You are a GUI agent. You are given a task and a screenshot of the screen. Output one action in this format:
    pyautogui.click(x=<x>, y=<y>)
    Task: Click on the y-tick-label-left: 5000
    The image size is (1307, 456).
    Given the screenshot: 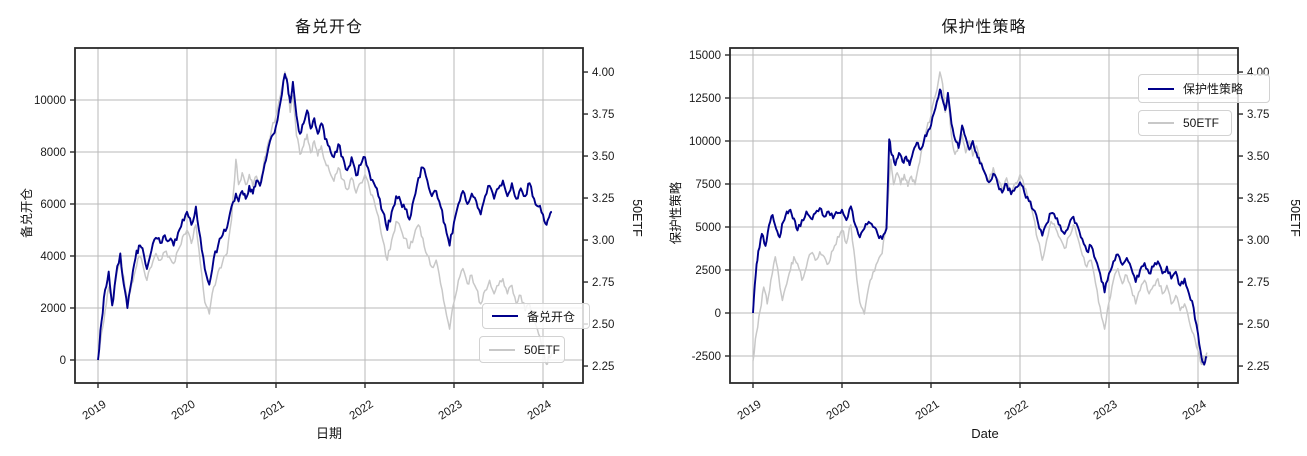 What is the action you would take?
    pyautogui.click(x=708, y=228)
    